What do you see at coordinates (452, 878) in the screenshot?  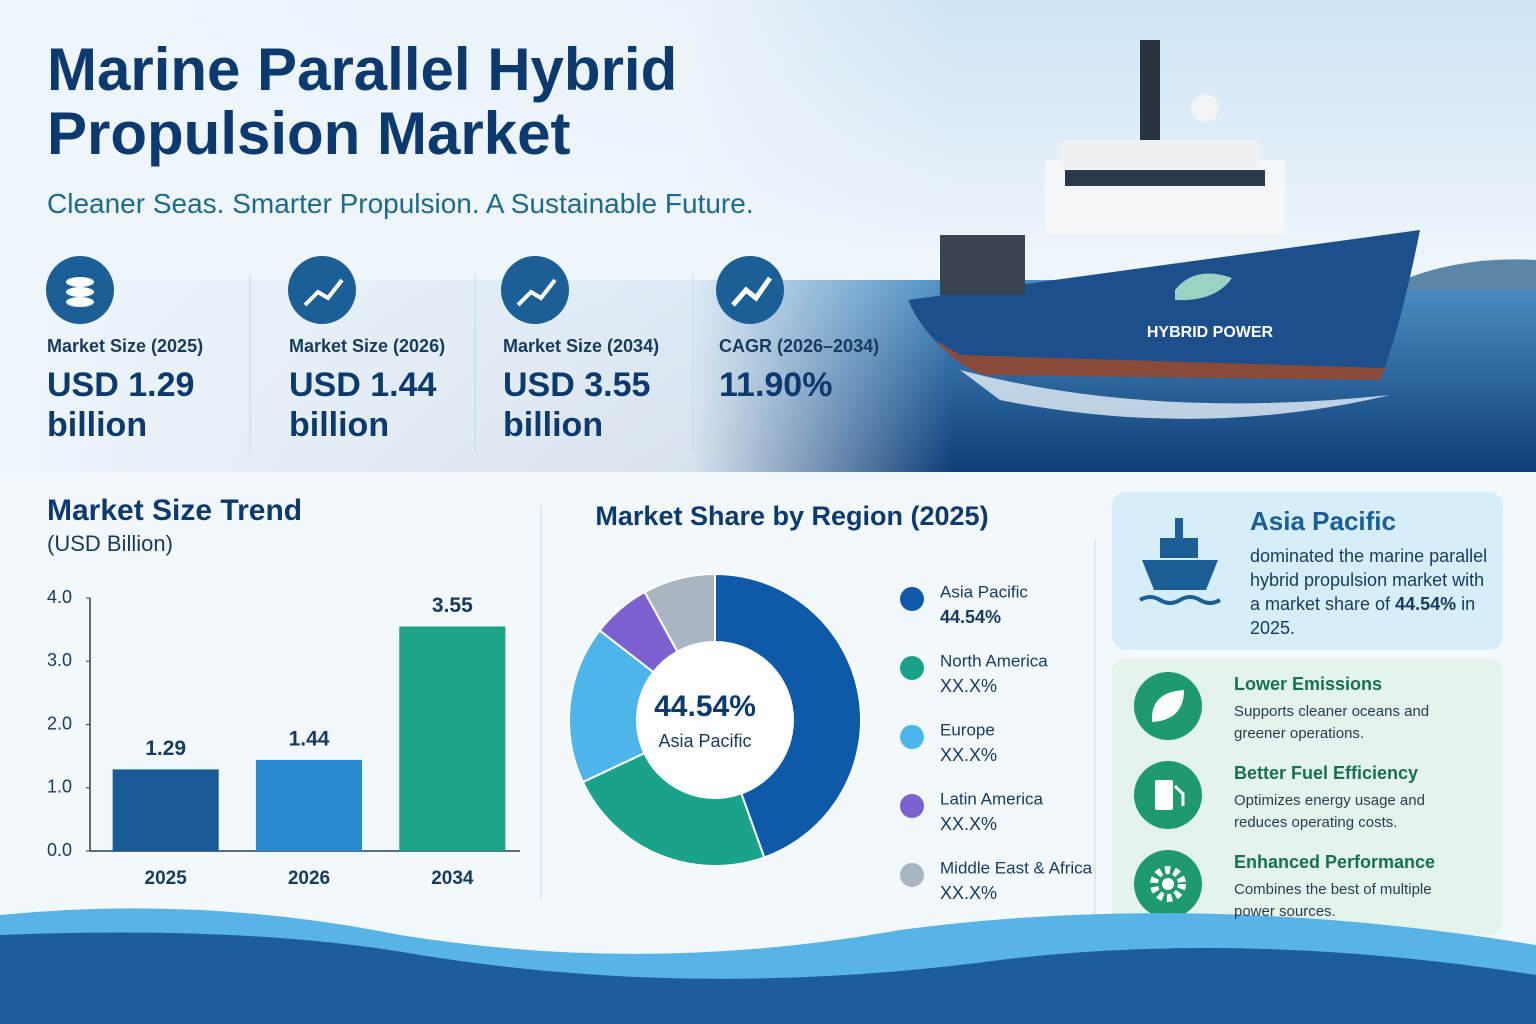 I see `x-tick-label: 2034` at bounding box center [452, 878].